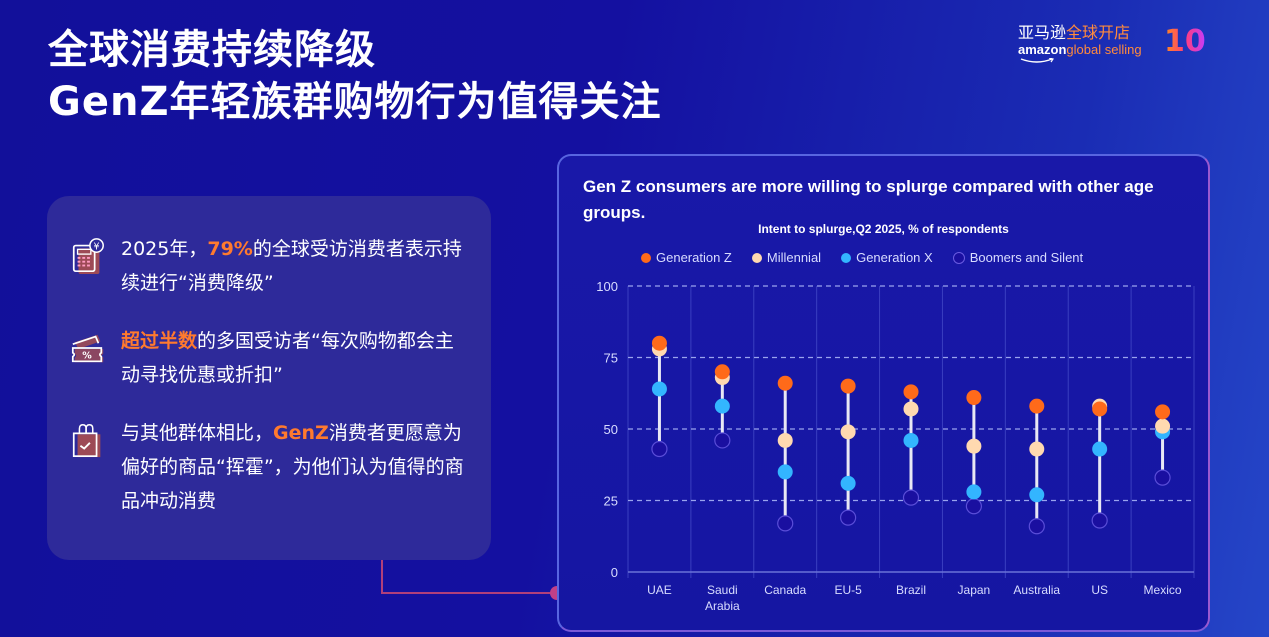 The width and height of the screenshot is (1269, 637). I want to click on legend-item: Generation X, so click(887, 257).